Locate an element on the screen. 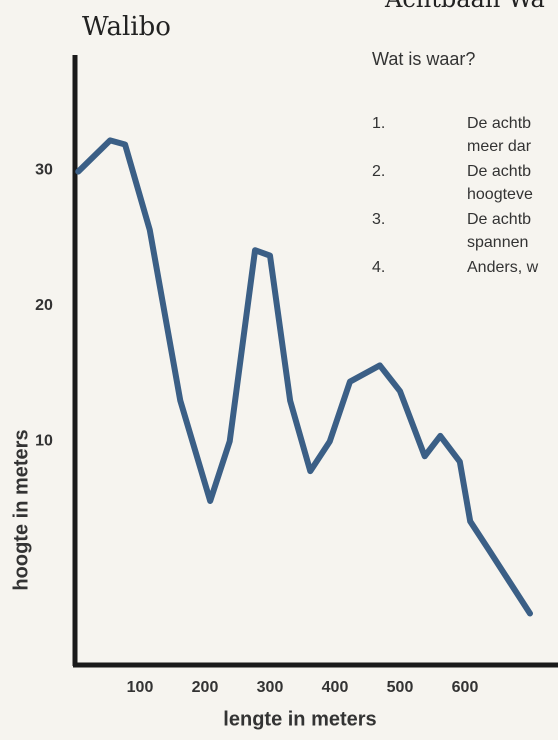  x-tick-label: 200 is located at coordinates (205, 687).